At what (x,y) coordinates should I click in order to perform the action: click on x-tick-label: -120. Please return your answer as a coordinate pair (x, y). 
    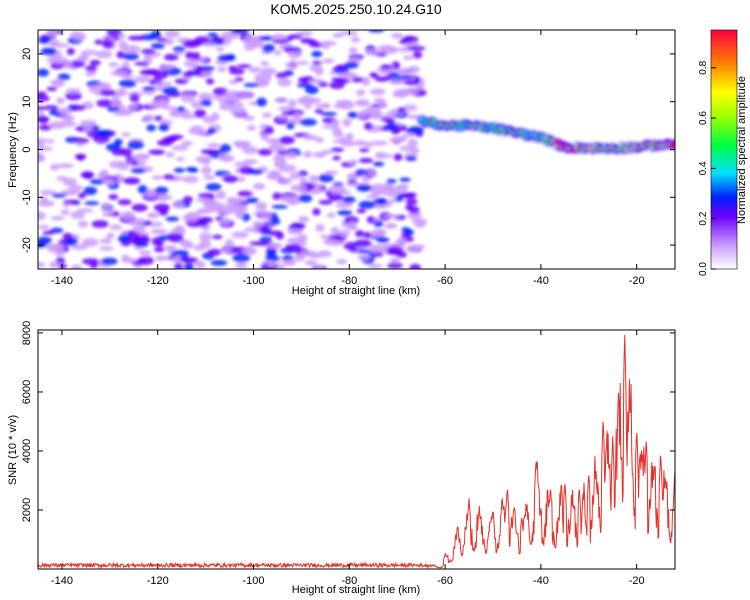
    Looking at the image, I should click on (158, 281).